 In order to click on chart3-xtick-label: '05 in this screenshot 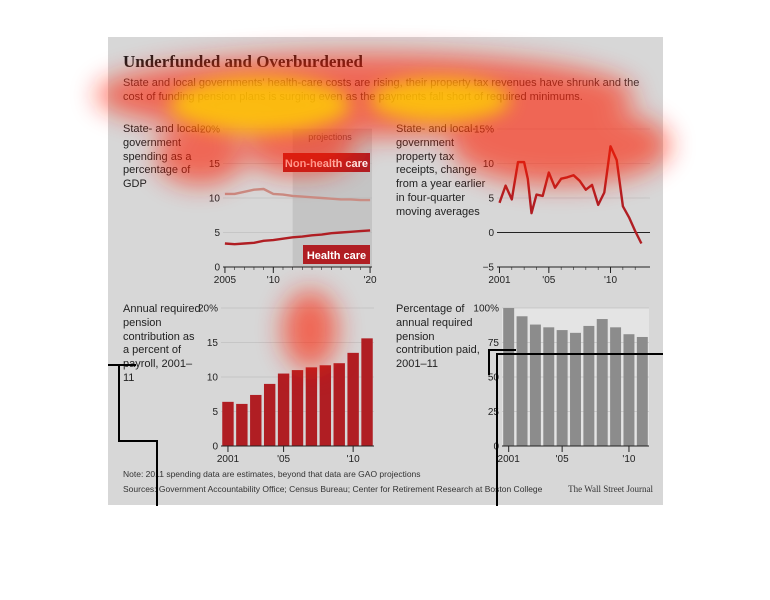, I will do `click(283, 459)`.